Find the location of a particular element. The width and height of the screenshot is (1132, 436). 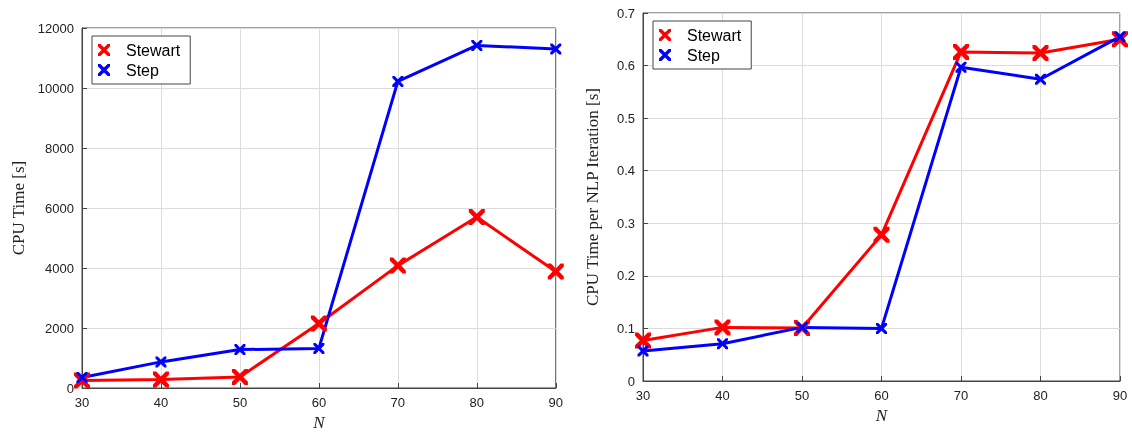

y-tick-label: 0.2 is located at coordinates (625, 276).